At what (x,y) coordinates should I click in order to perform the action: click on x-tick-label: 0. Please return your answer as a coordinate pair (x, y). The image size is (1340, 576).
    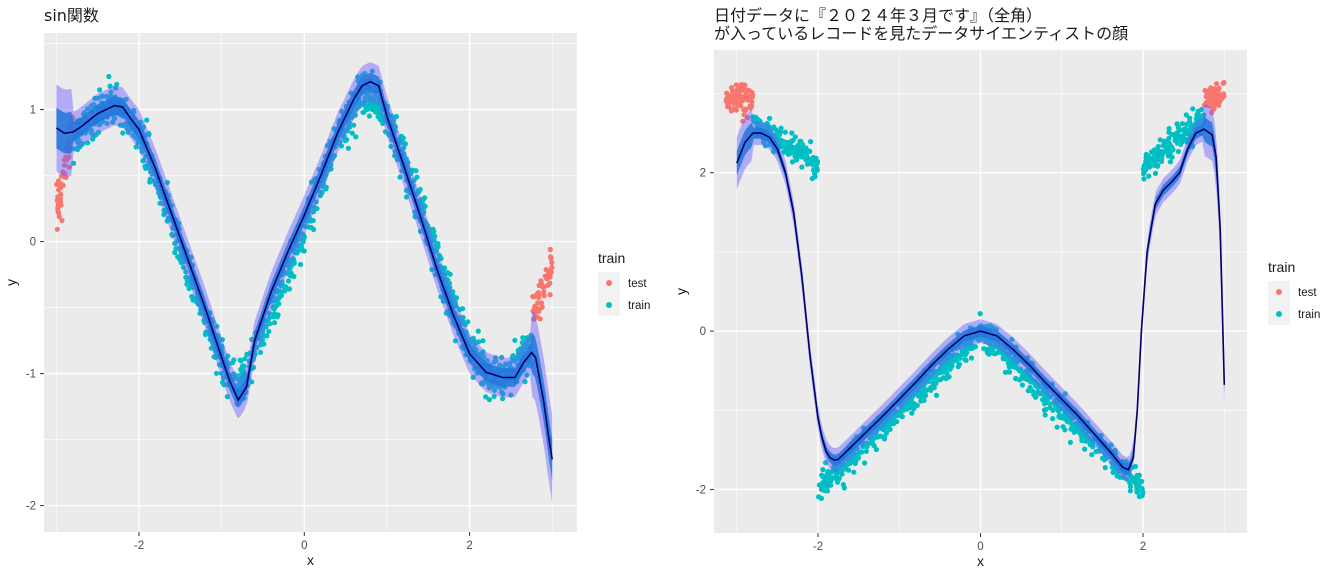
    Looking at the image, I should click on (304, 546).